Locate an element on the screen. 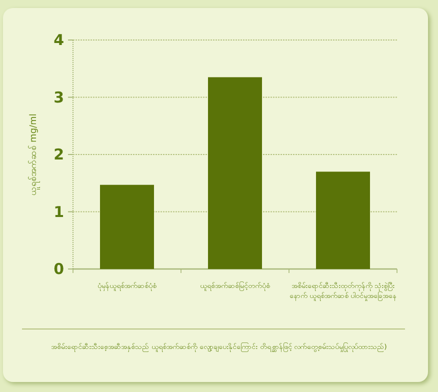  y-tick-label: 3 is located at coordinates (59, 97).